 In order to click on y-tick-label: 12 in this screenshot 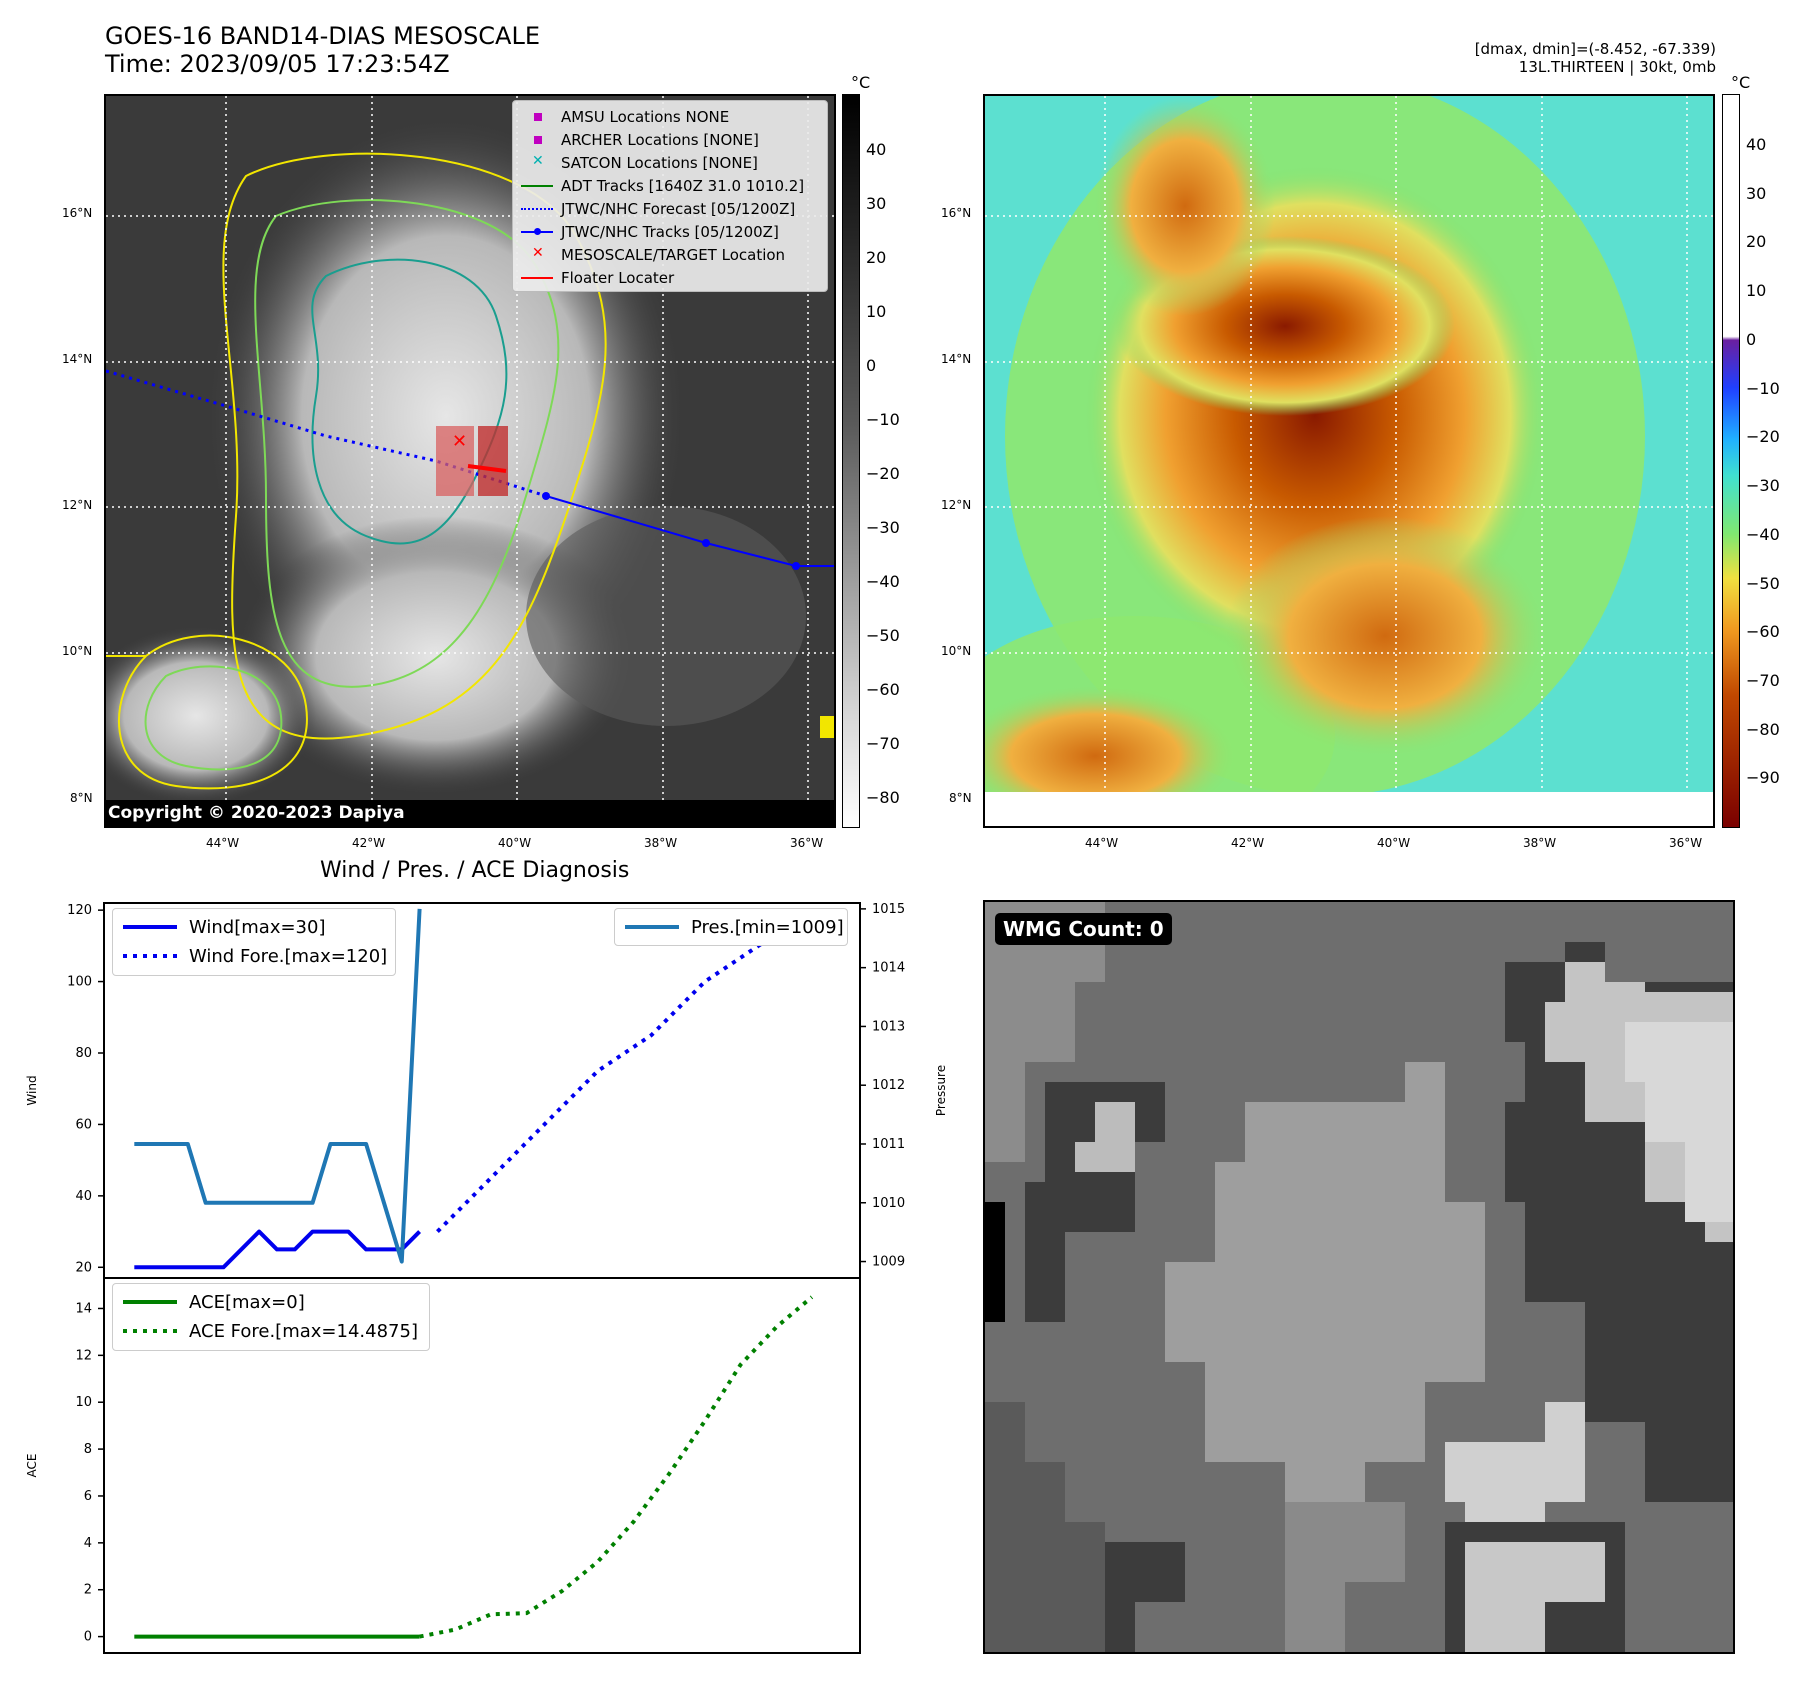, I will do `click(83, 1355)`.